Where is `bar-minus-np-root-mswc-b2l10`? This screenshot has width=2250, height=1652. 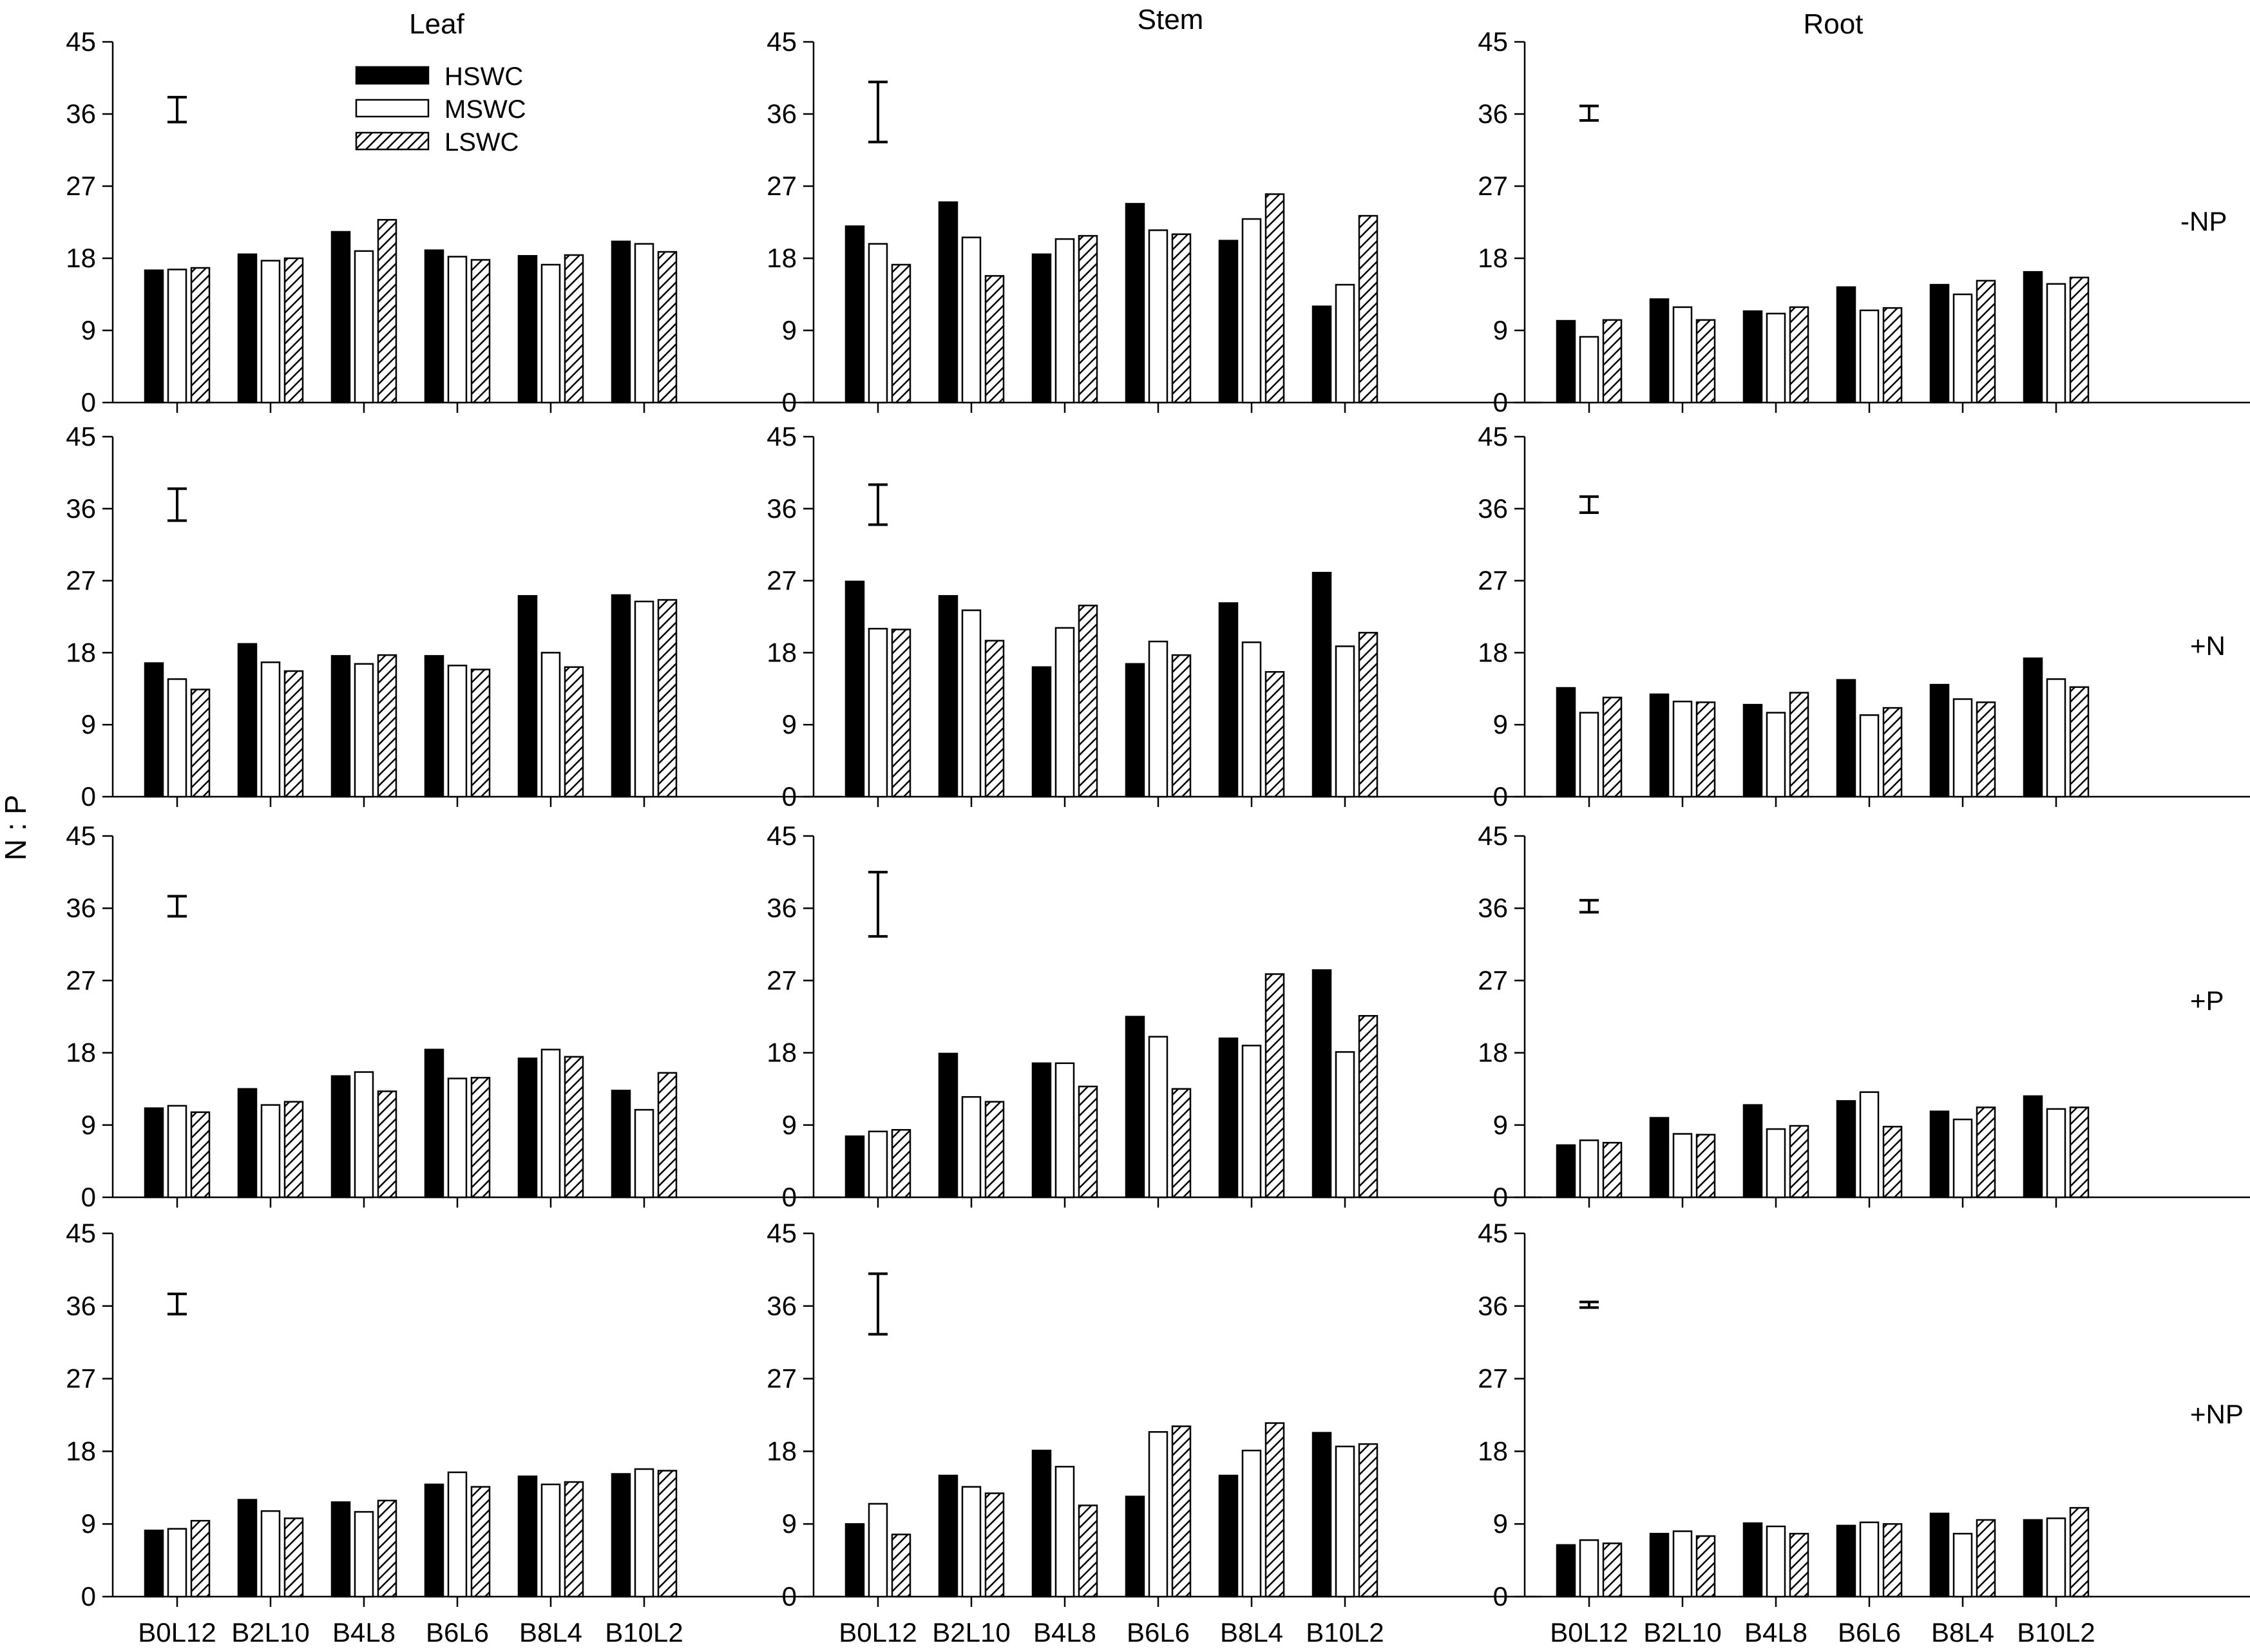 bar-minus-np-root-mswc-b2l10 is located at coordinates (1682, 355).